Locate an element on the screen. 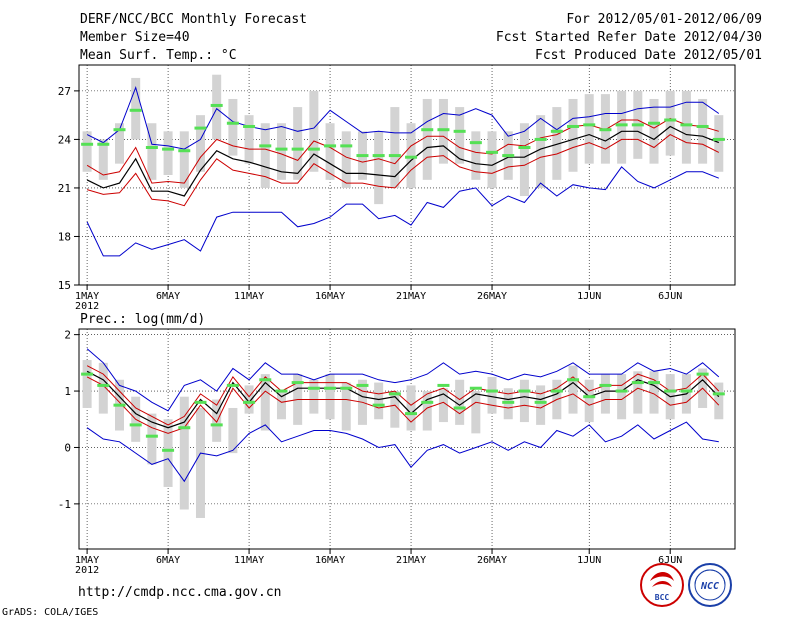 This screenshot has height=618, width=800. y-tick-label: 21 is located at coordinates (64, 188).